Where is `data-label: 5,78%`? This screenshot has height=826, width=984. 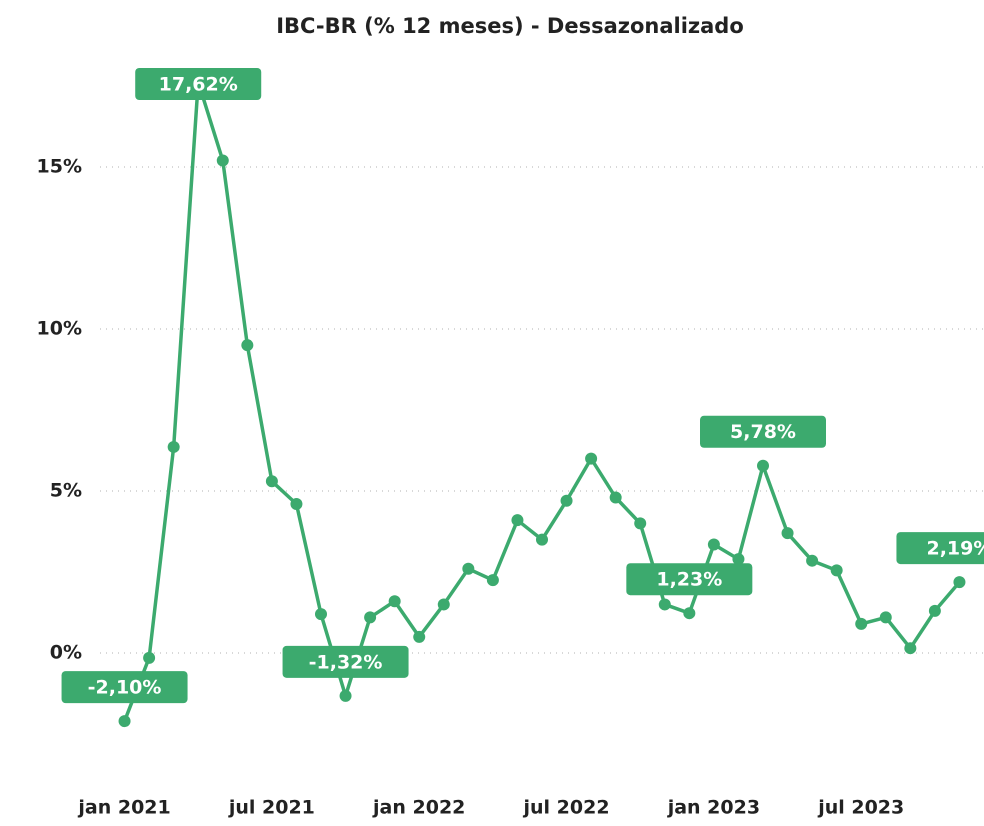 data-label: 5,78% is located at coordinates (763, 431).